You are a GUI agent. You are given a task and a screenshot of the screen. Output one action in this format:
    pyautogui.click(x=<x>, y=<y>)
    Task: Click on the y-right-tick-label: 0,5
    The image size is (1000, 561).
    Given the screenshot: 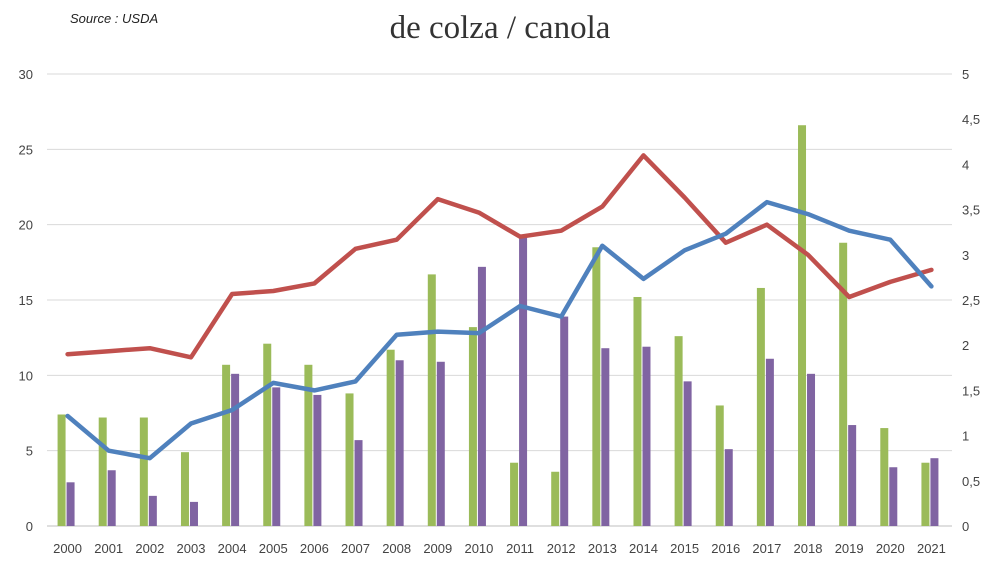 What is the action you would take?
    pyautogui.click(x=971, y=481)
    